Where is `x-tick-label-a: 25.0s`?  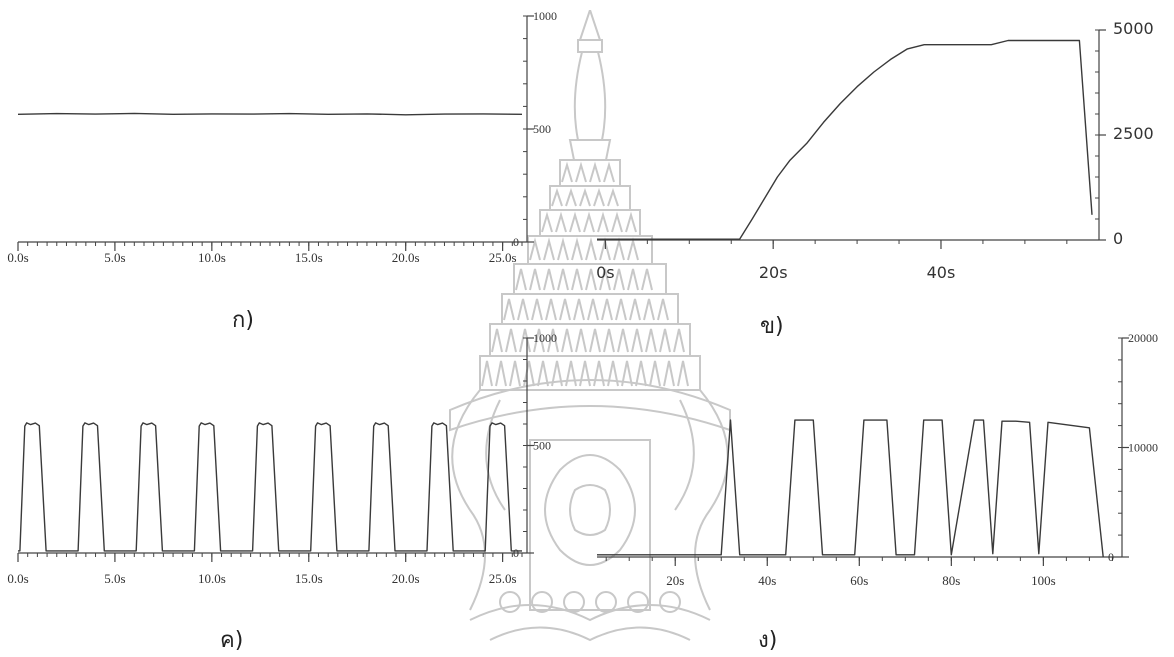 x-tick-label-a: 25.0s is located at coordinates (503, 257).